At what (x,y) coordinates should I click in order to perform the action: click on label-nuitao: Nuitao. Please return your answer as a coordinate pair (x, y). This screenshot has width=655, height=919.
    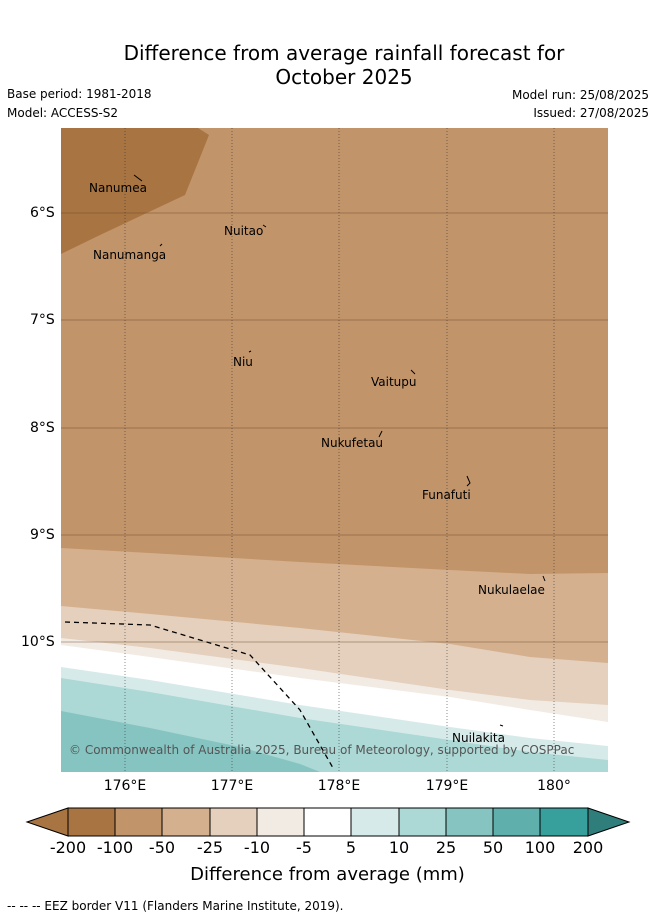
    Looking at the image, I should click on (243, 231).